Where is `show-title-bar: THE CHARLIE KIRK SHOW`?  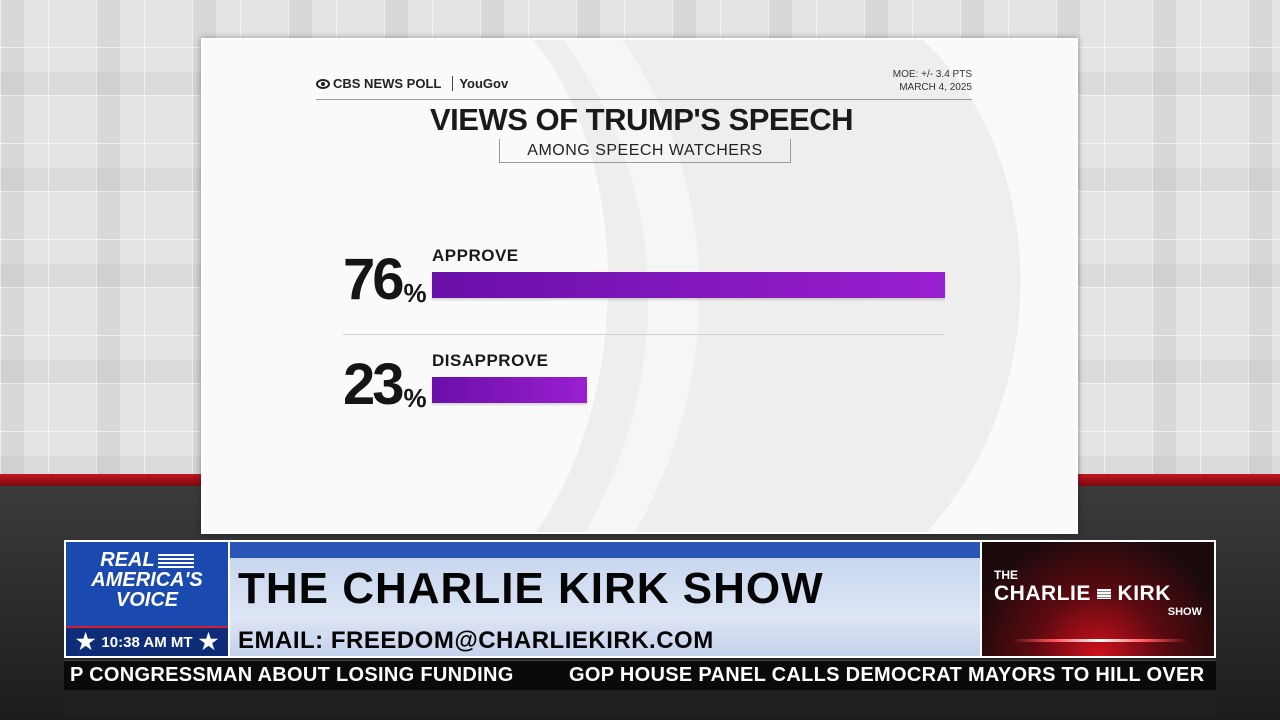
show-title-bar: THE CHARLIE KIRK SHOW is located at coordinates (605, 580).